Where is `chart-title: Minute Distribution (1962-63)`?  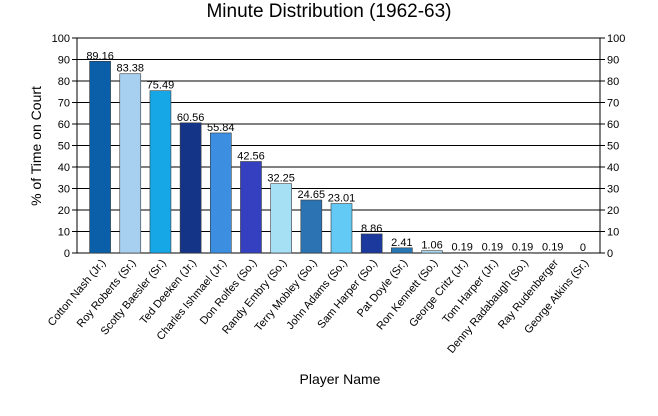
chart-title: Minute Distribution (1962-63) is located at coordinates (328, 11).